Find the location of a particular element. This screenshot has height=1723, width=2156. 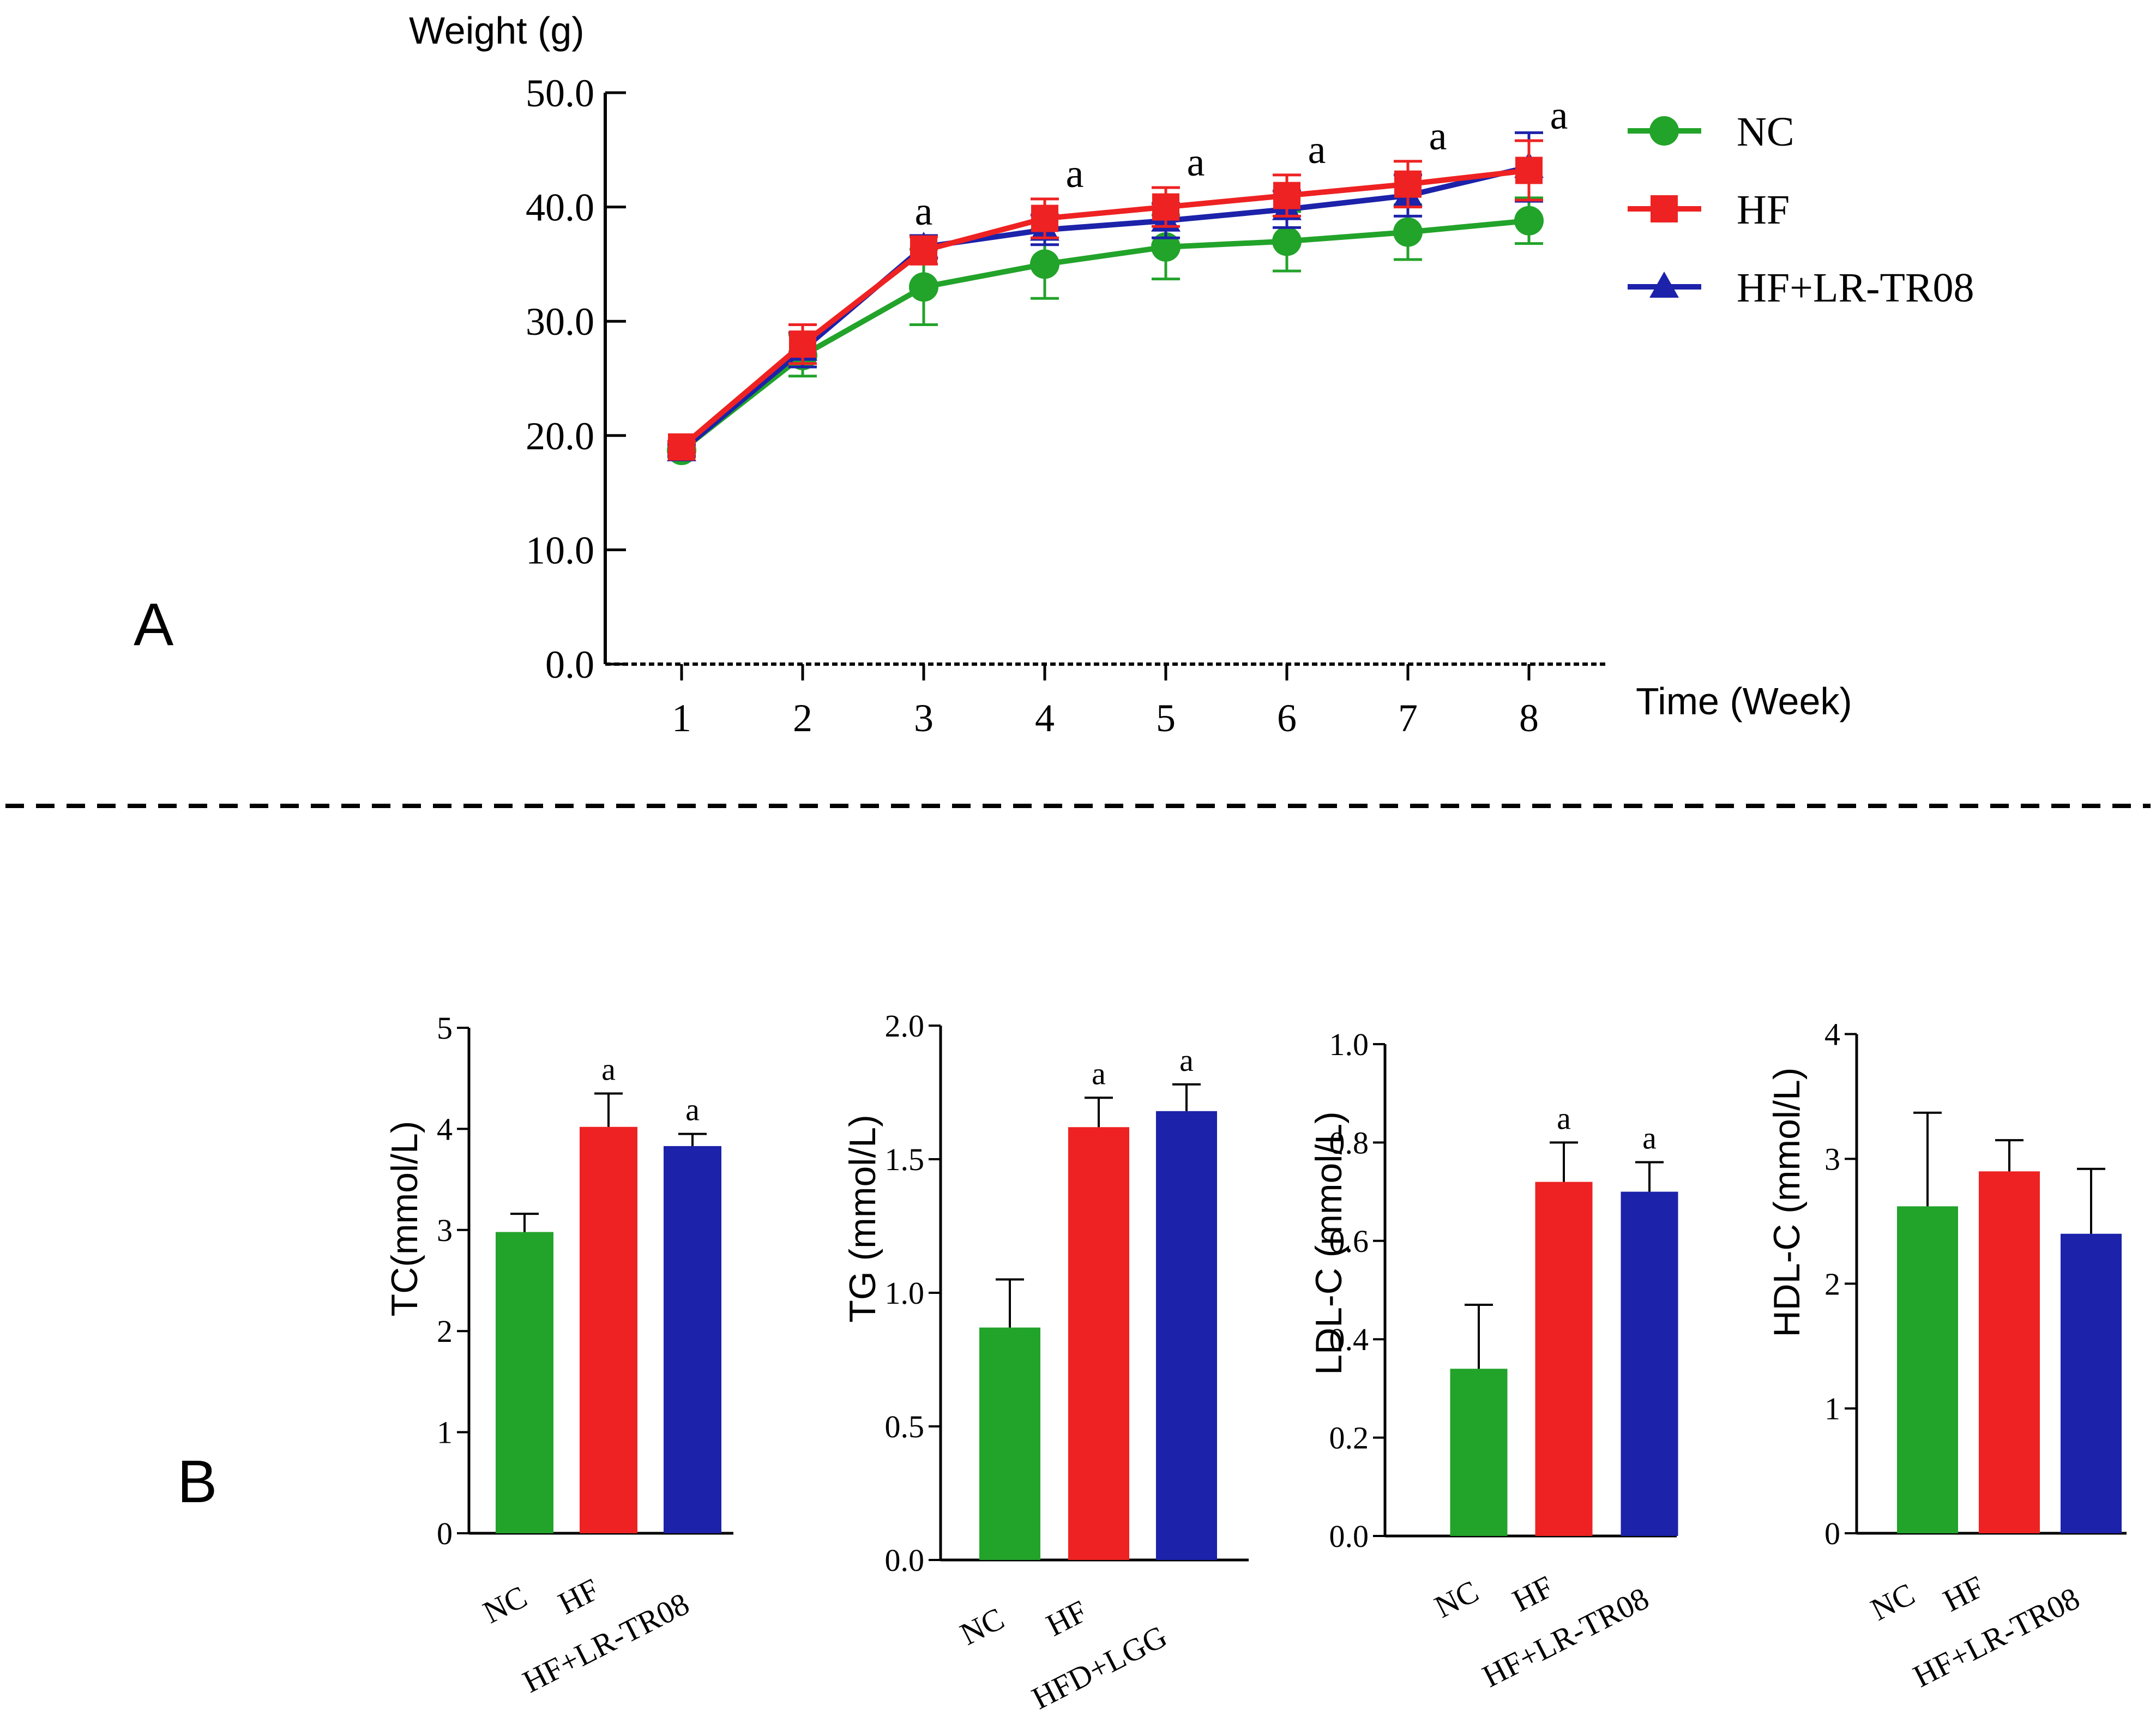

y-tick-label: 20.0 is located at coordinates (560, 436).